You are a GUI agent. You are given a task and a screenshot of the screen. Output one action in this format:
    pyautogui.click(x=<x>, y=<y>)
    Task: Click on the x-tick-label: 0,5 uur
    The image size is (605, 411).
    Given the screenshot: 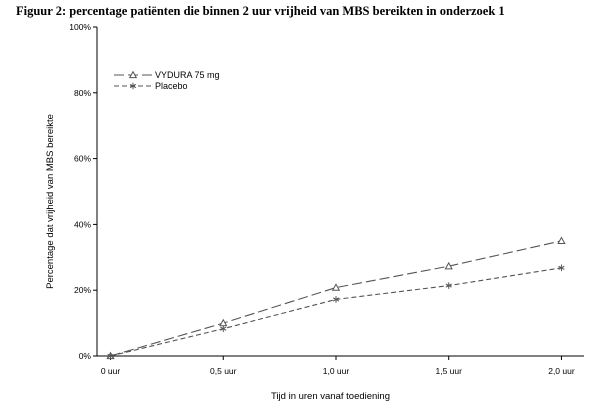 What is the action you would take?
    pyautogui.click(x=223, y=371)
    